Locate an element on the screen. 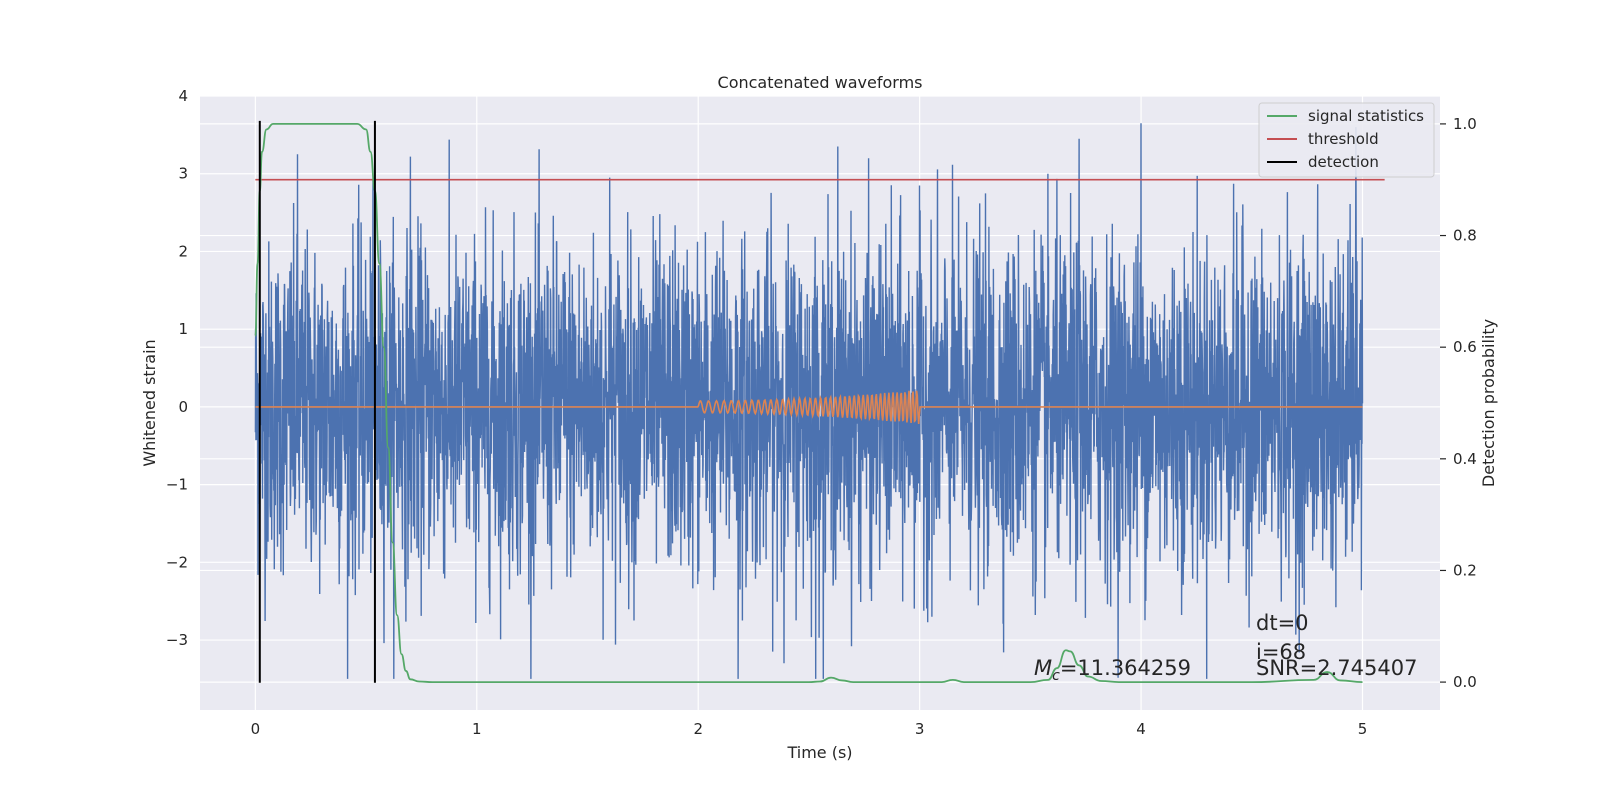 Image resolution: width=1600 pixels, height=804 pixels. legend: signal statistics threshold detection is located at coordinates (1346, 140).